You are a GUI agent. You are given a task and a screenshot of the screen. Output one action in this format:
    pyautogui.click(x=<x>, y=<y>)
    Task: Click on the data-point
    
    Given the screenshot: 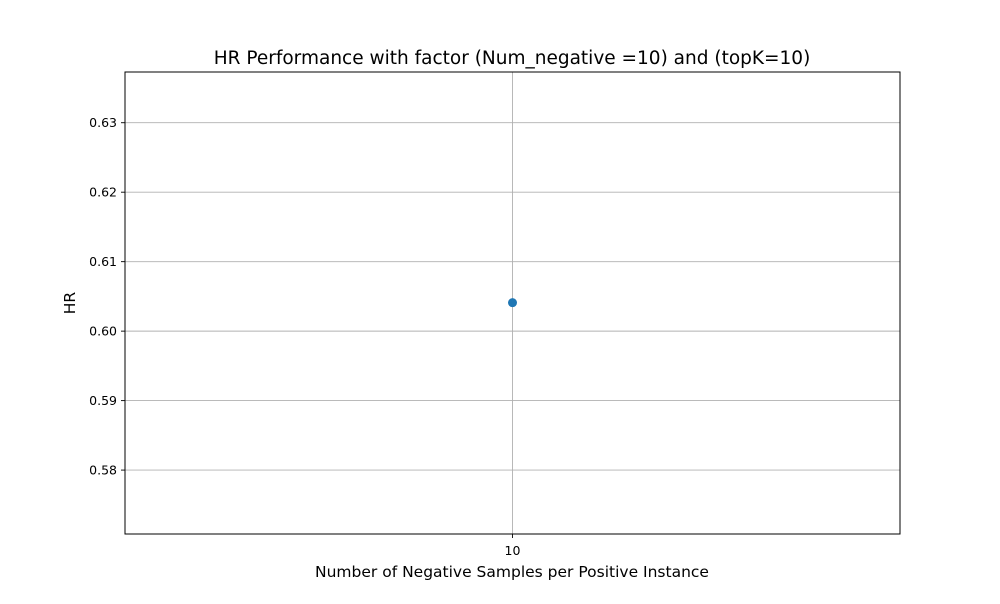 What is the action you would take?
    pyautogui.click(x=512, y=303)
    